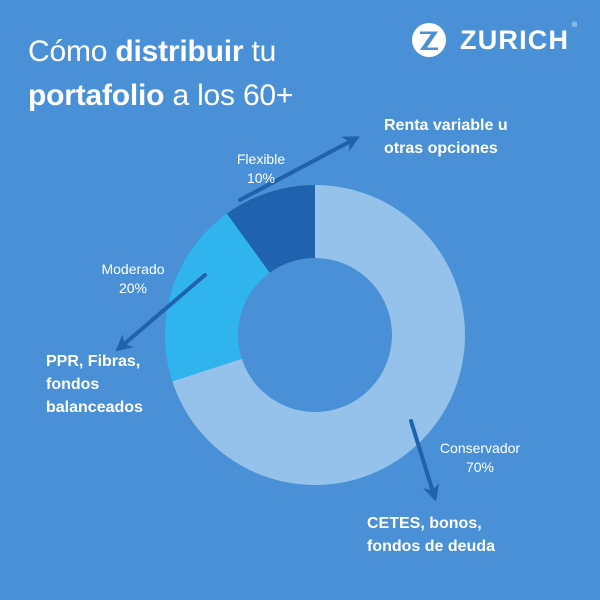 This screenshot has width=600, height=600. Describe the element at coordinates (93, 361) in the screenshot. I see `callout-line: PPR, Fibras,` at that location.